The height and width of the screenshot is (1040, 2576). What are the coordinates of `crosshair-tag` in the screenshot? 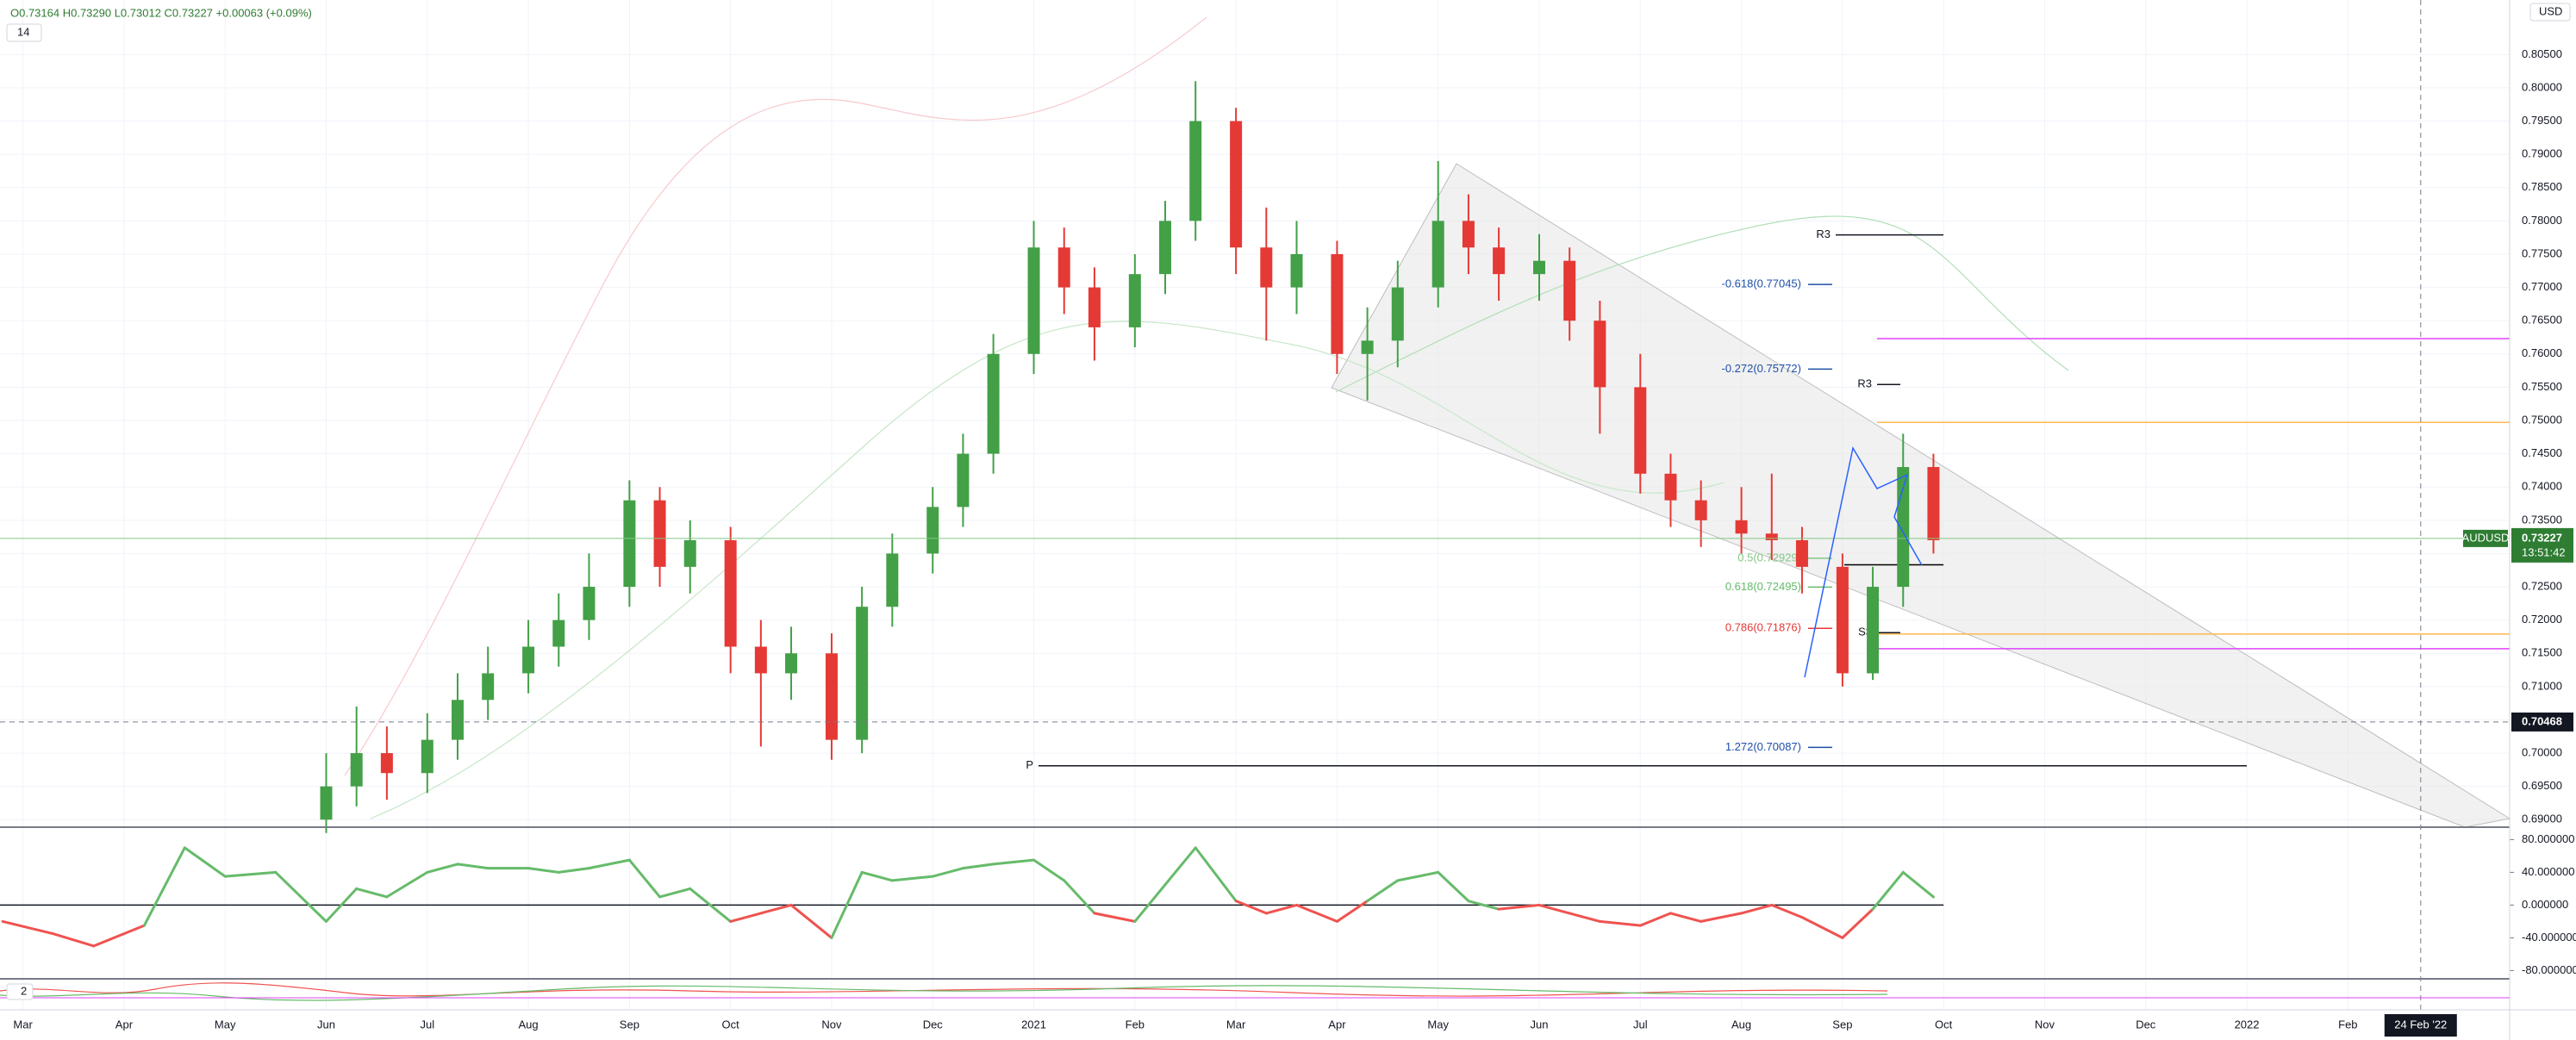 It's located at (2542, 722).